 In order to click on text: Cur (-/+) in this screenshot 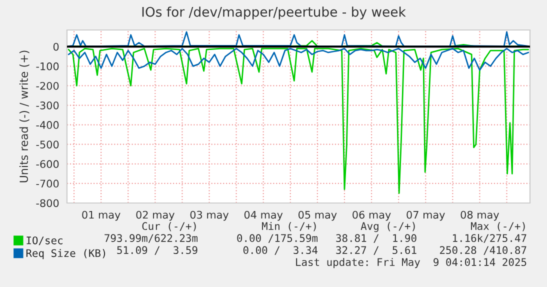, I will do `click(169, 227)`.